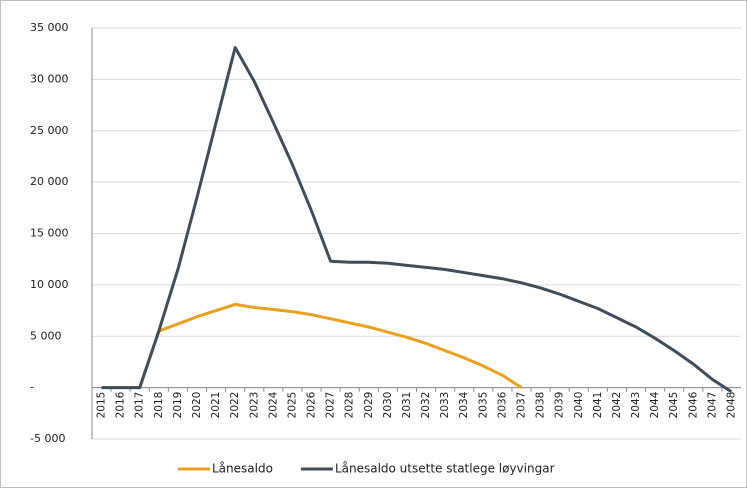 This screenshot has width=747, height=488. I want to click on y-tick-label: -, so click(32, 387).